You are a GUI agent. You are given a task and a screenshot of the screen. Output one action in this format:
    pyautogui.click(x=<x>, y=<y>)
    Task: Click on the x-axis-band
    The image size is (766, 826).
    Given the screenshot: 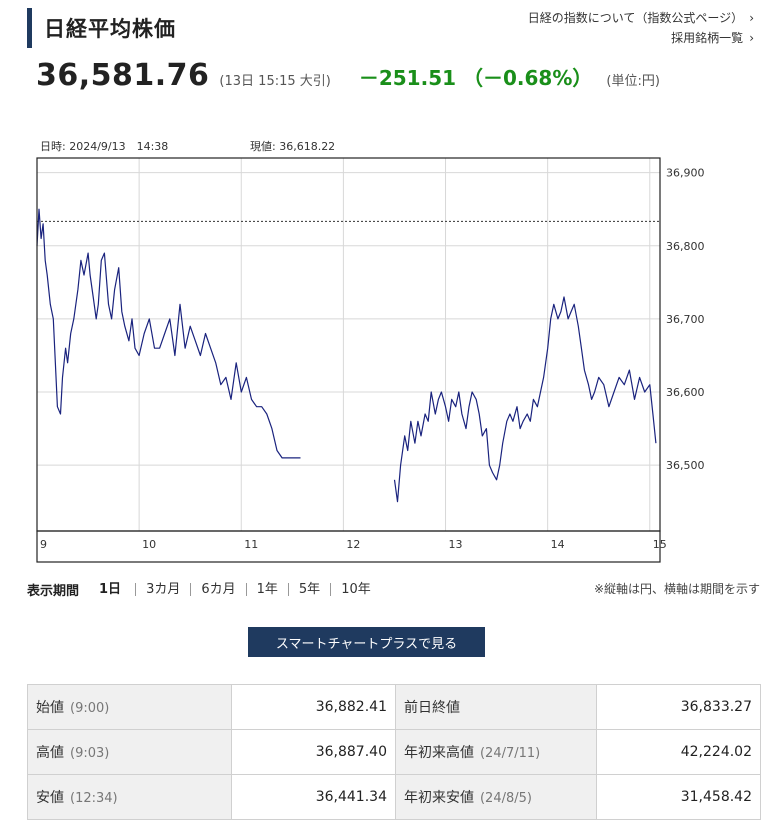 What is the action you would take?
    pyautogui.click(x=348, y=546)
    